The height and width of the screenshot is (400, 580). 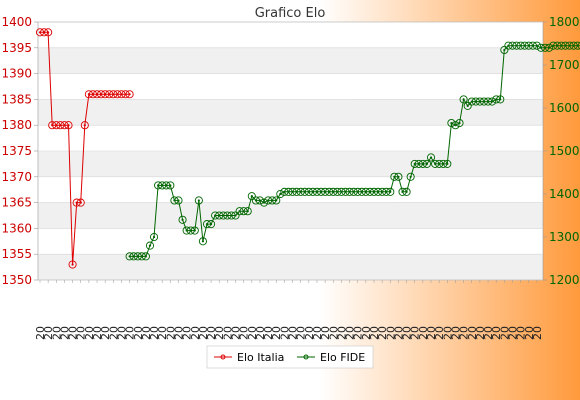 What do you see at coordinates (16, 125) in the screenshot?
I see `y-left-tick-label: 1380` at bounding box center [16, 125].